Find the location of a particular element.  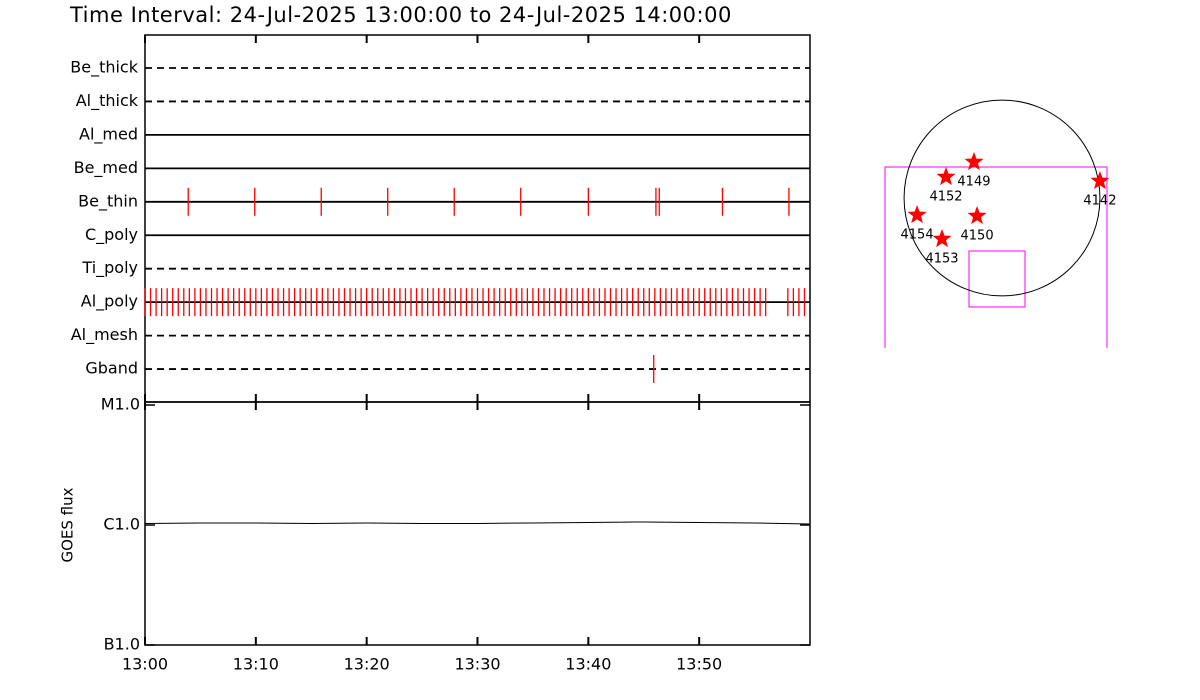

y-tick-label: M1.0 is located at coordinates (120, 404).